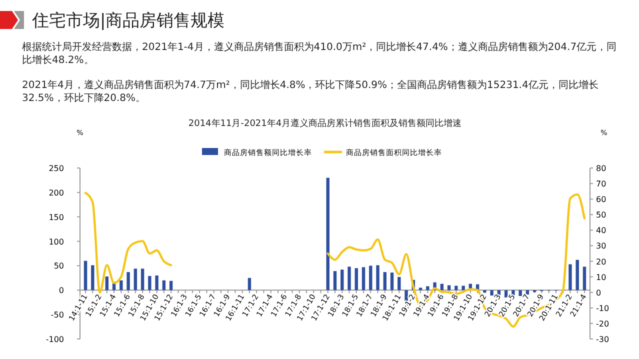  I want to click on y2-tick-label: 30, so click(601, 246).